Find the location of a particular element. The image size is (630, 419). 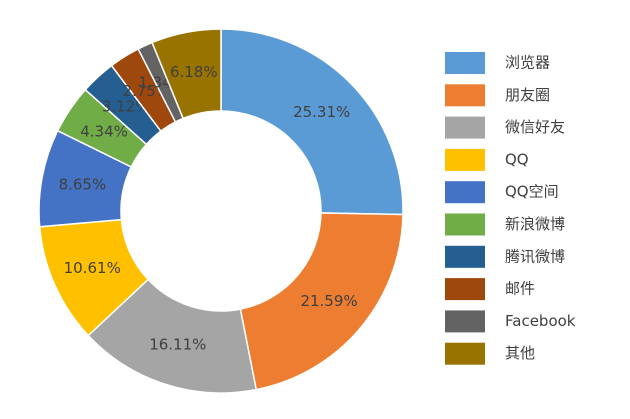

legend-label: 其他 is located at coordinates (520, 353).